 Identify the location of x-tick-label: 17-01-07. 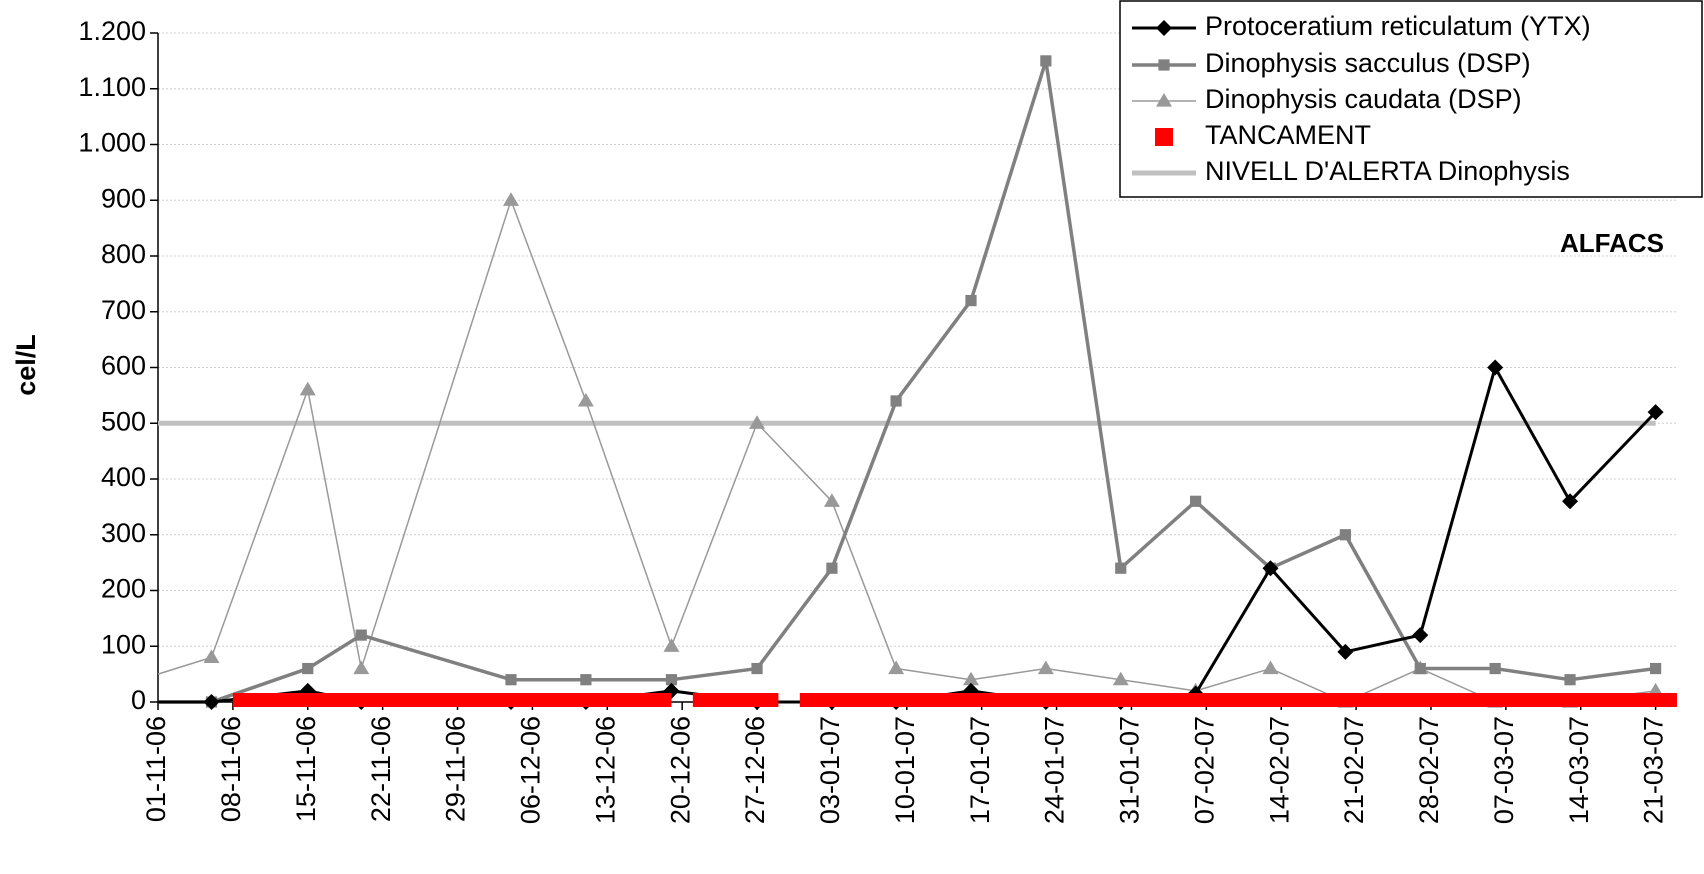
(980, 770).